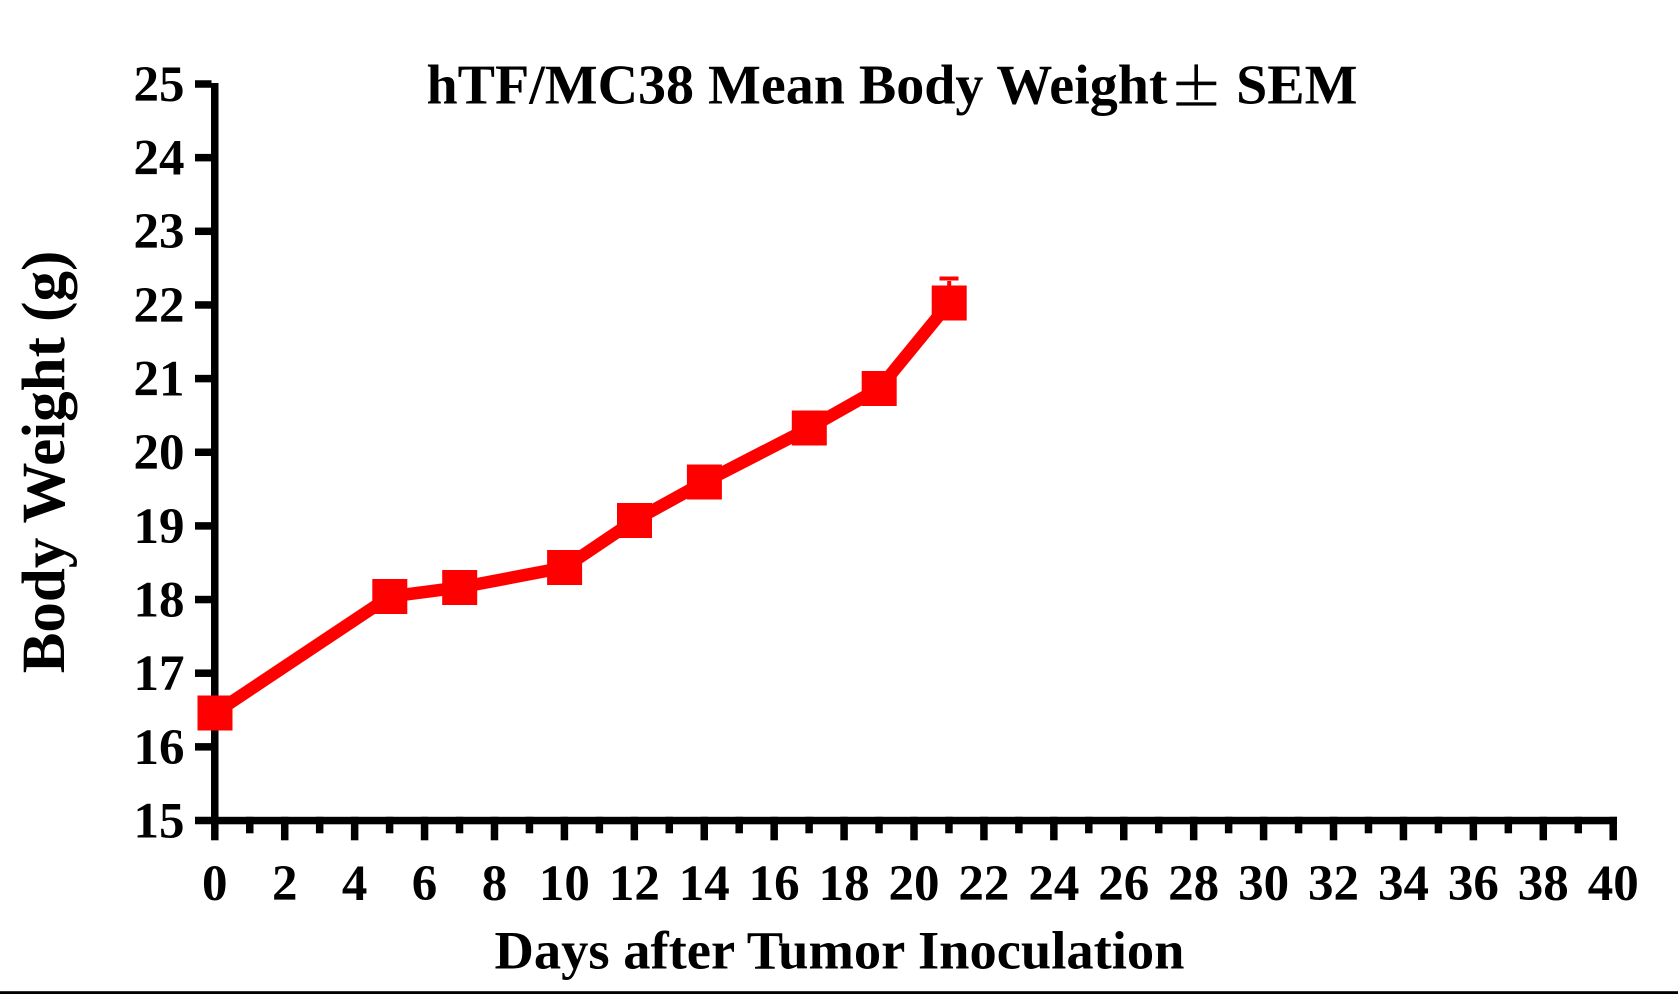 This screenshot has height=999, width=1678. Describe the element at coordinates (44, 462) in the screenshot. I see `svg-text: Body Weight (g)` at that location.